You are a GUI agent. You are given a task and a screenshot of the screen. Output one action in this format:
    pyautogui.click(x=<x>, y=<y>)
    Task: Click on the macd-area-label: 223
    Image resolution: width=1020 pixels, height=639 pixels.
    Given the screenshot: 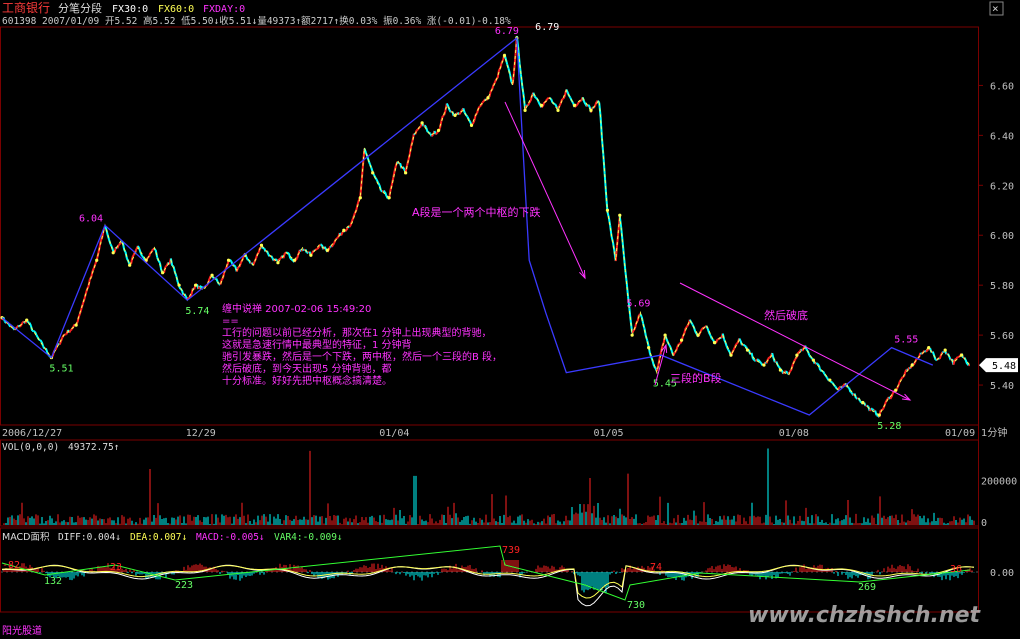 What is the action you would take?
    pyautogui.click(x=184, y=585)
    